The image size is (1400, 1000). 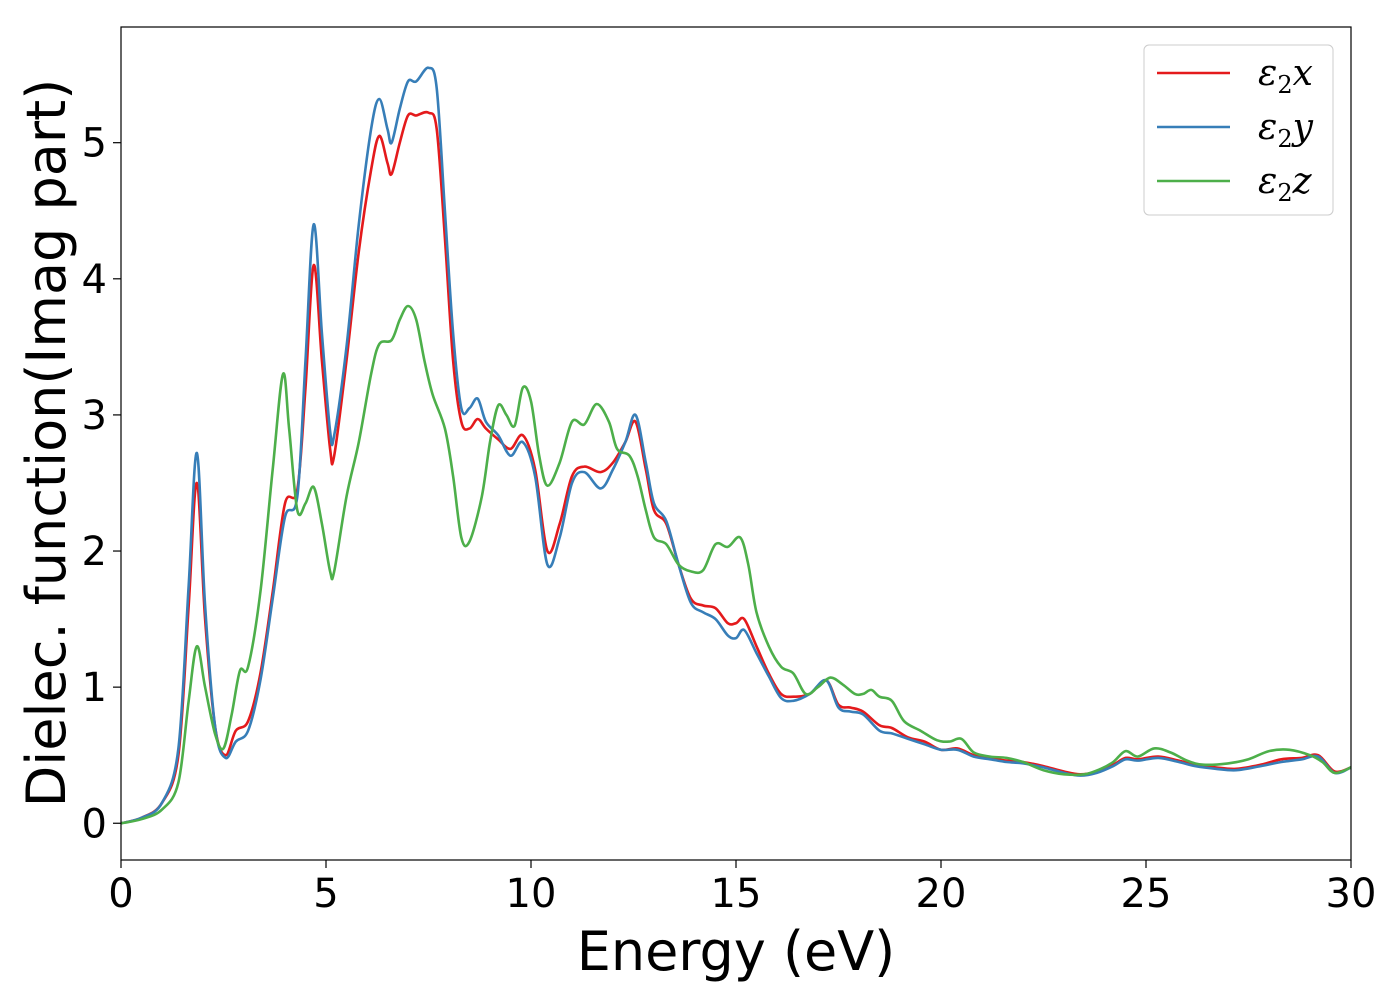 I want to click on x-tick-label-0: 0, so click(x=120, y=894).